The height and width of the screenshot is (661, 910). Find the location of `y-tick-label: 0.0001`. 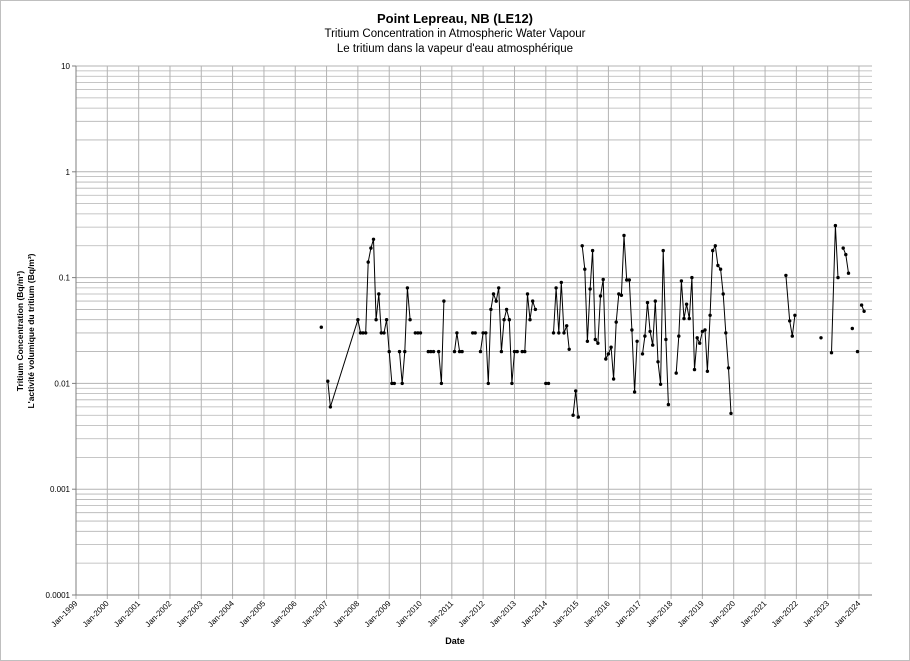

y-tick-label: 0.0001 is located at coordinates (58, 595).